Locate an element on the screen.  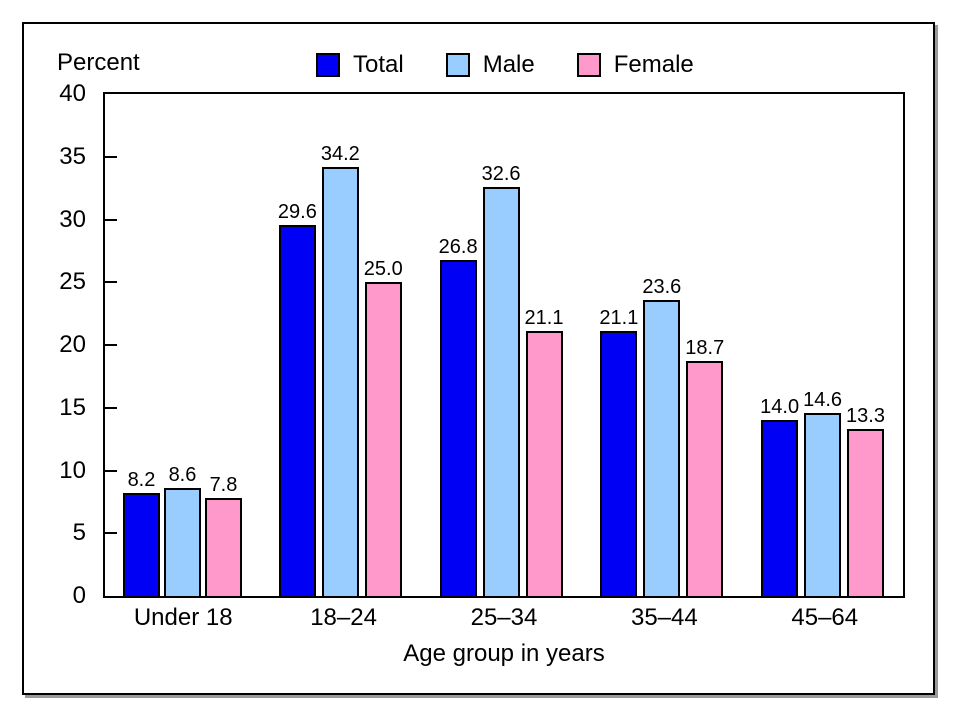
bar-value-label: 7.8 is located at coordinates (223, 485).